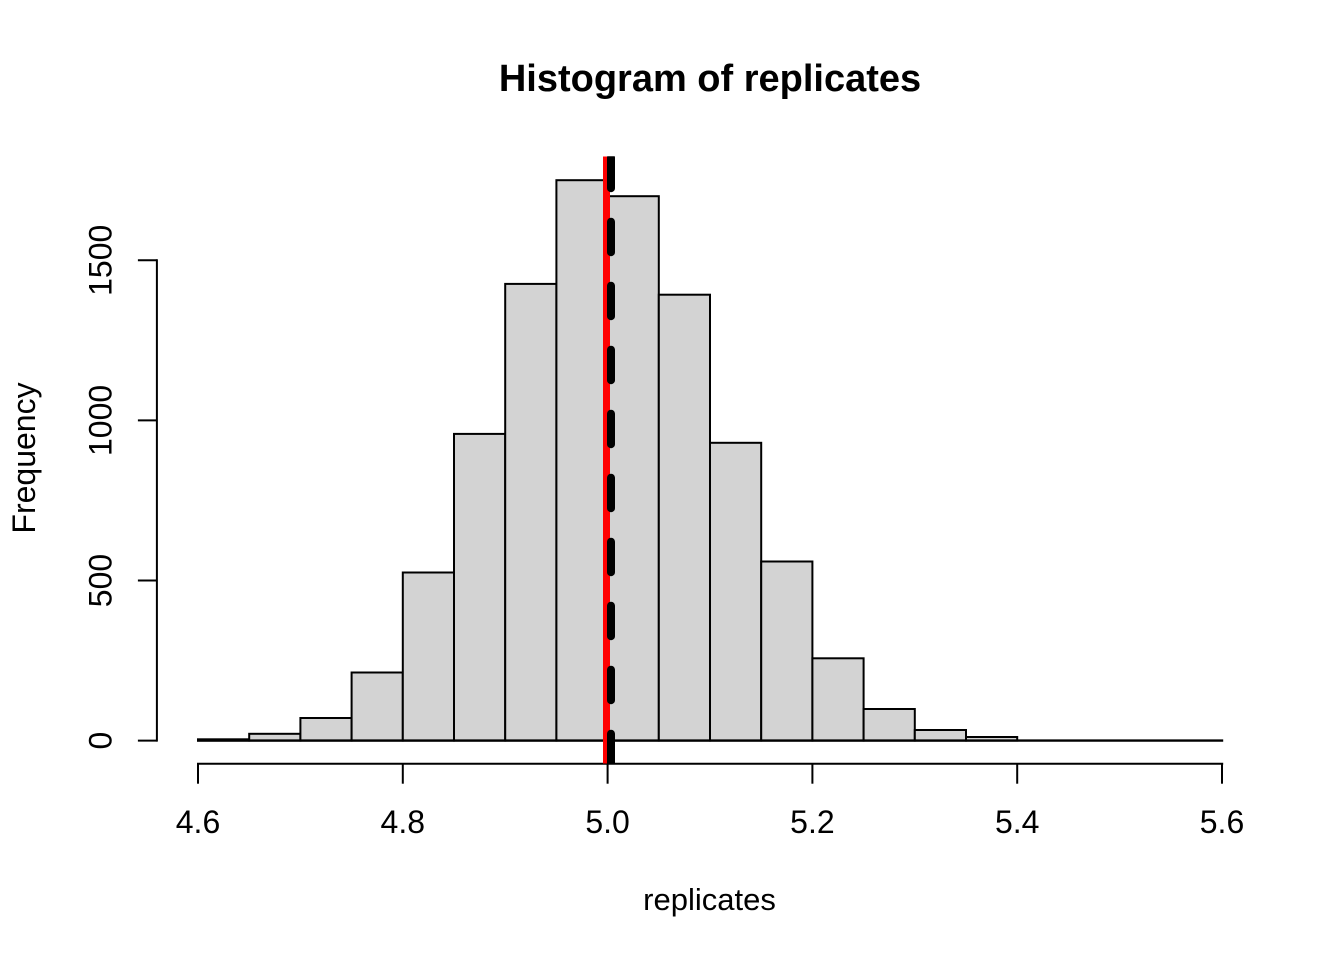  I want to click on svg-text: Histogram of replicates, so click(710, 79).